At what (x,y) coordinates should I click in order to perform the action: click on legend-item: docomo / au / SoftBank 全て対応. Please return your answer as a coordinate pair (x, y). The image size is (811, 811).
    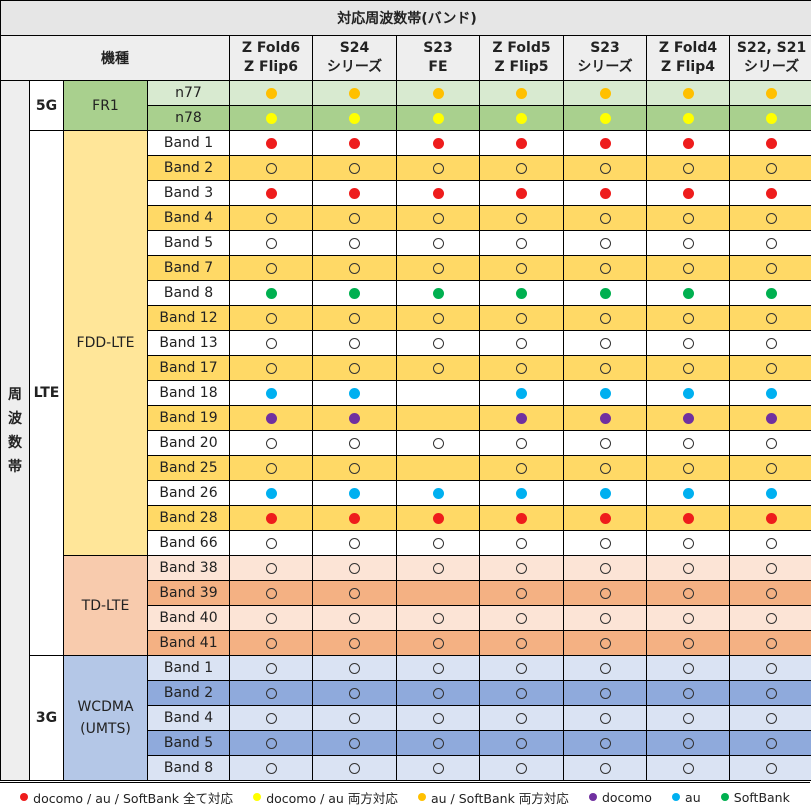
    Looking at the image, I should click on (126, 797).